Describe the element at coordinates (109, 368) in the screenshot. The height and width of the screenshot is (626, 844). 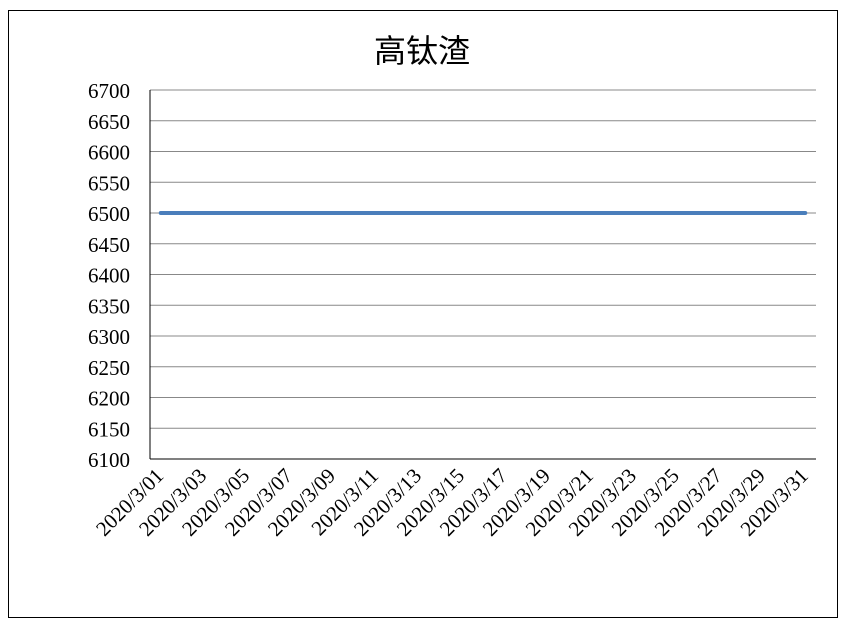
I see `y-tick-label: 6250` at that location.